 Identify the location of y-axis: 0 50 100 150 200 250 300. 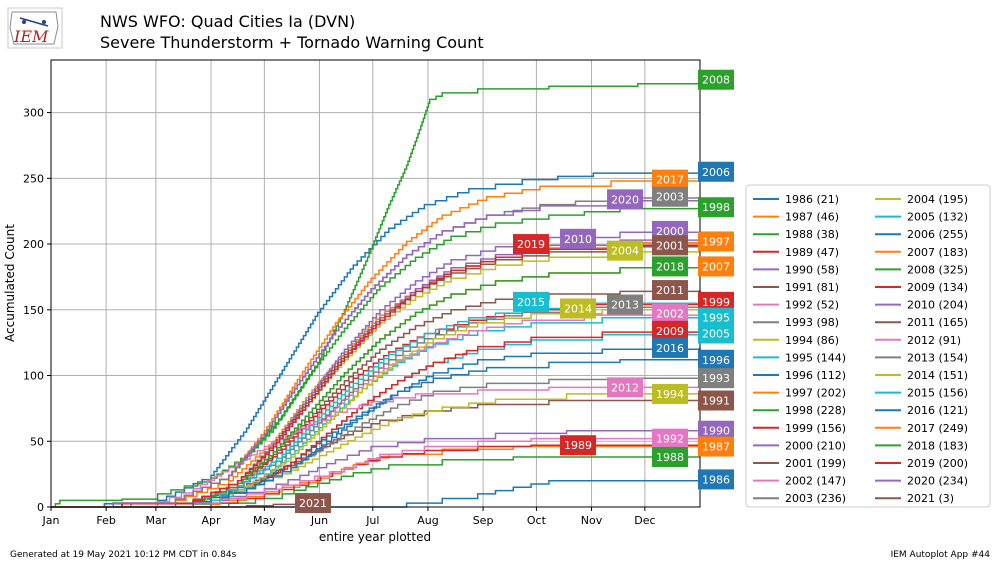
(37, 310).